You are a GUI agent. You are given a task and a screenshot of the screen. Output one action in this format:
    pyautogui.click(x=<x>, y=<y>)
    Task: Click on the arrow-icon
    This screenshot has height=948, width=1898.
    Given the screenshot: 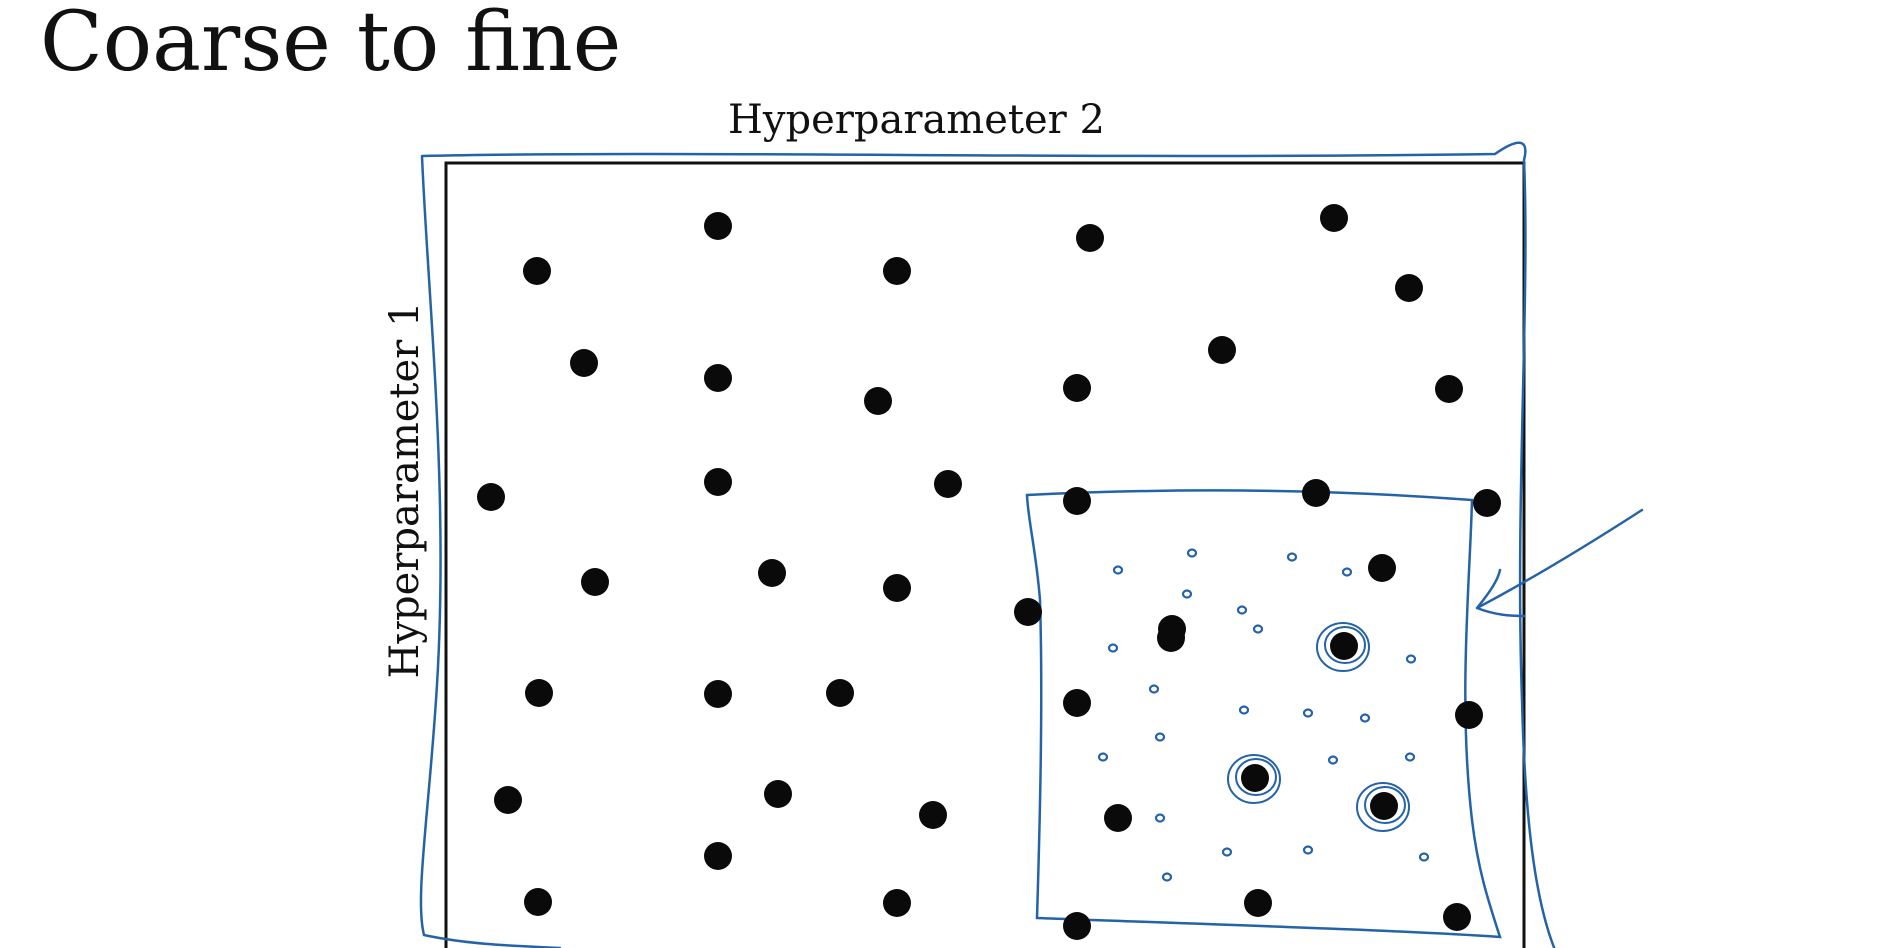 What is the action you would take?
    pyautogui.click(x=1559, y=563)
    